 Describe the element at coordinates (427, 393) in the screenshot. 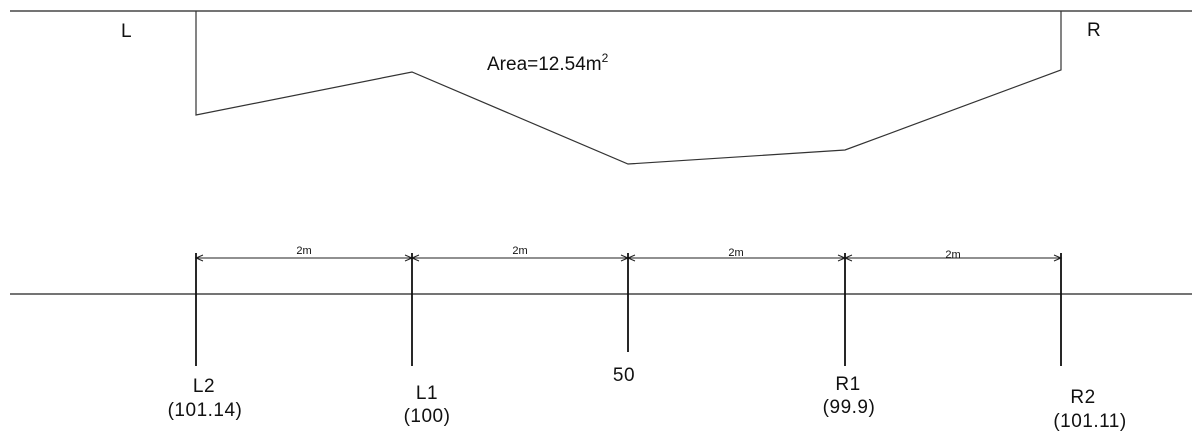

I see `station-name-l1: L1` at that location.